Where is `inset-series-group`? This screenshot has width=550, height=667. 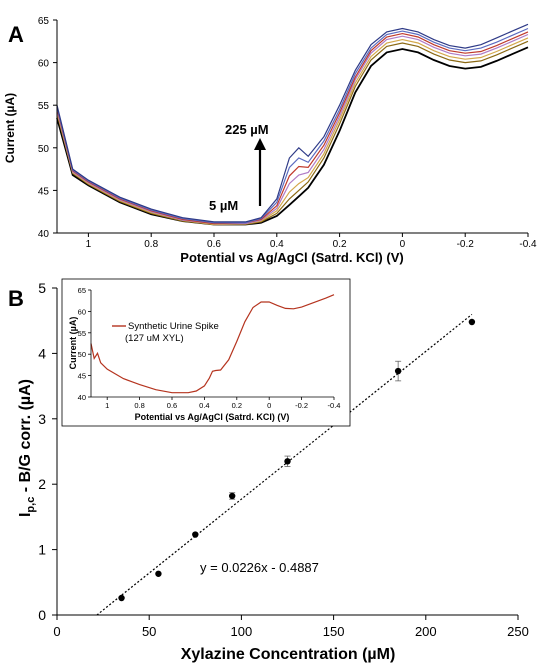 inset-series-group is located at coordinates (212, 344).